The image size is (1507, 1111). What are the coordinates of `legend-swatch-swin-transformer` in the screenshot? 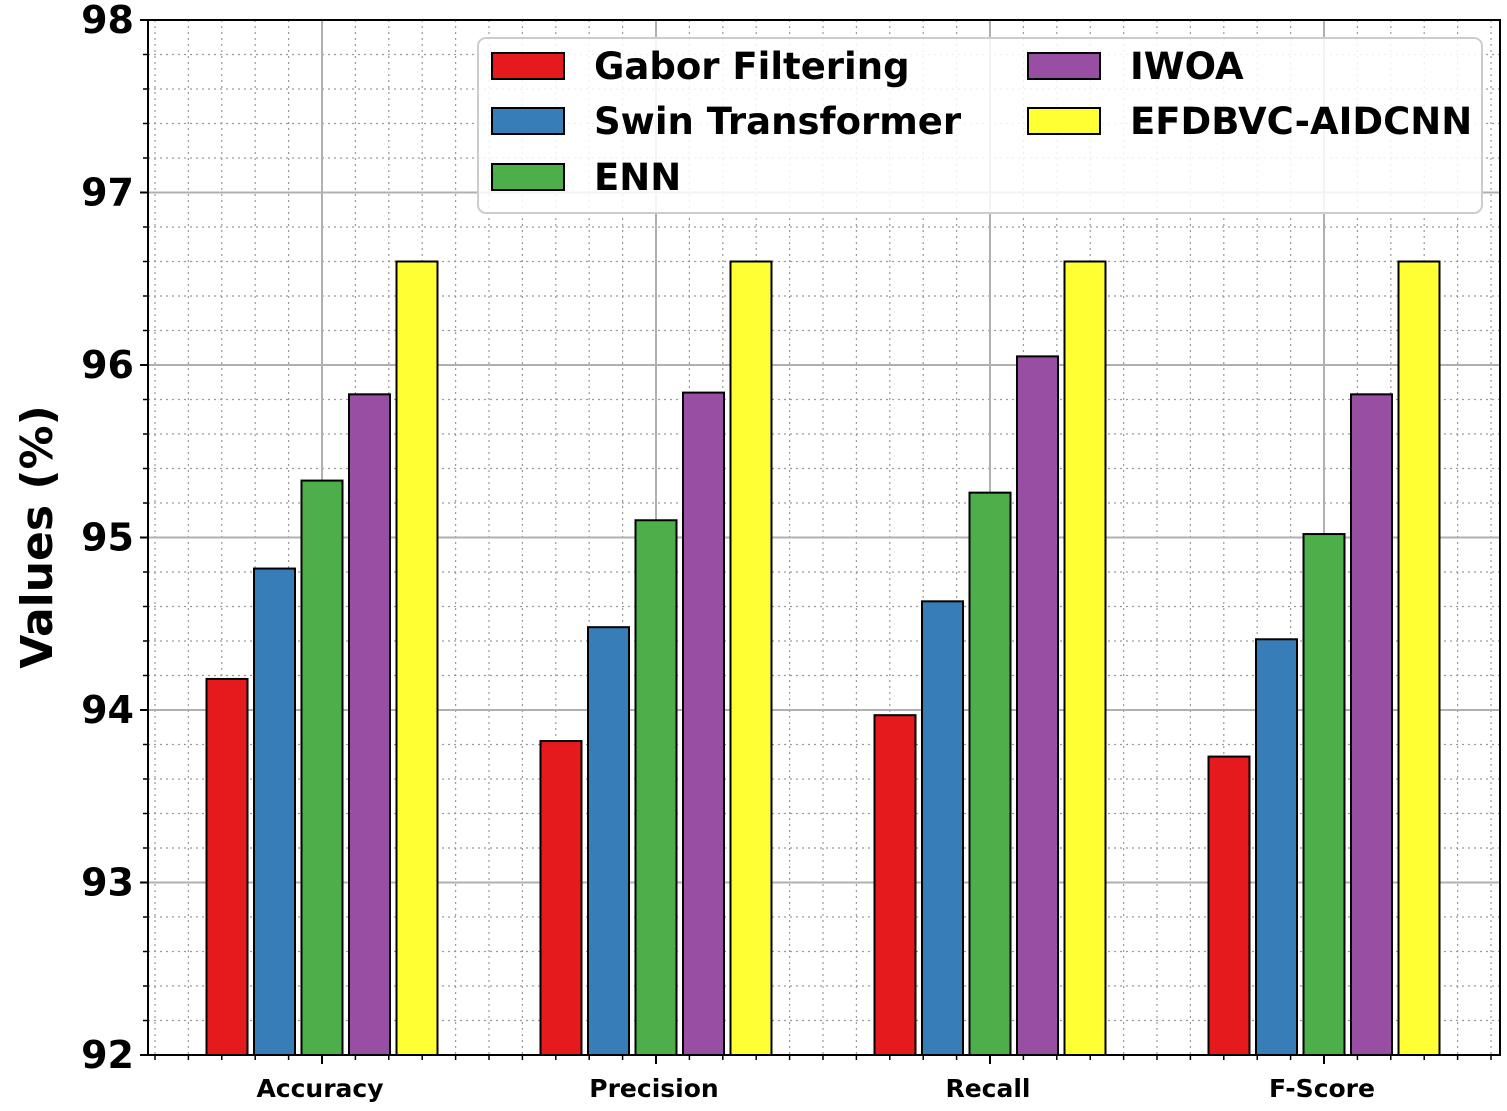 It's located at (528, 121).